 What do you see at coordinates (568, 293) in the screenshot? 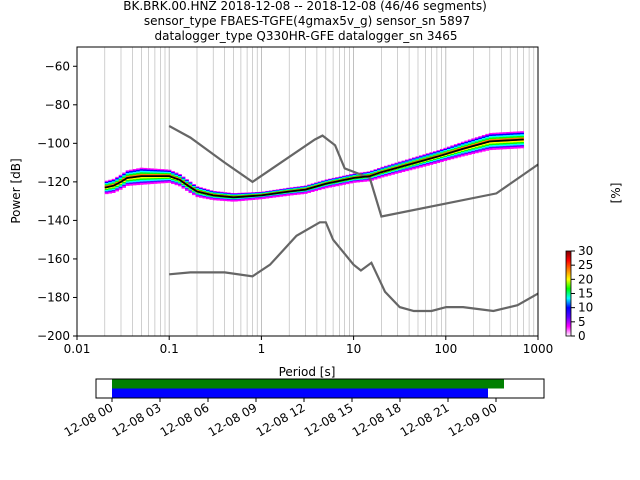
I see `colorbar-gradient` at bounding box center [568, 293].